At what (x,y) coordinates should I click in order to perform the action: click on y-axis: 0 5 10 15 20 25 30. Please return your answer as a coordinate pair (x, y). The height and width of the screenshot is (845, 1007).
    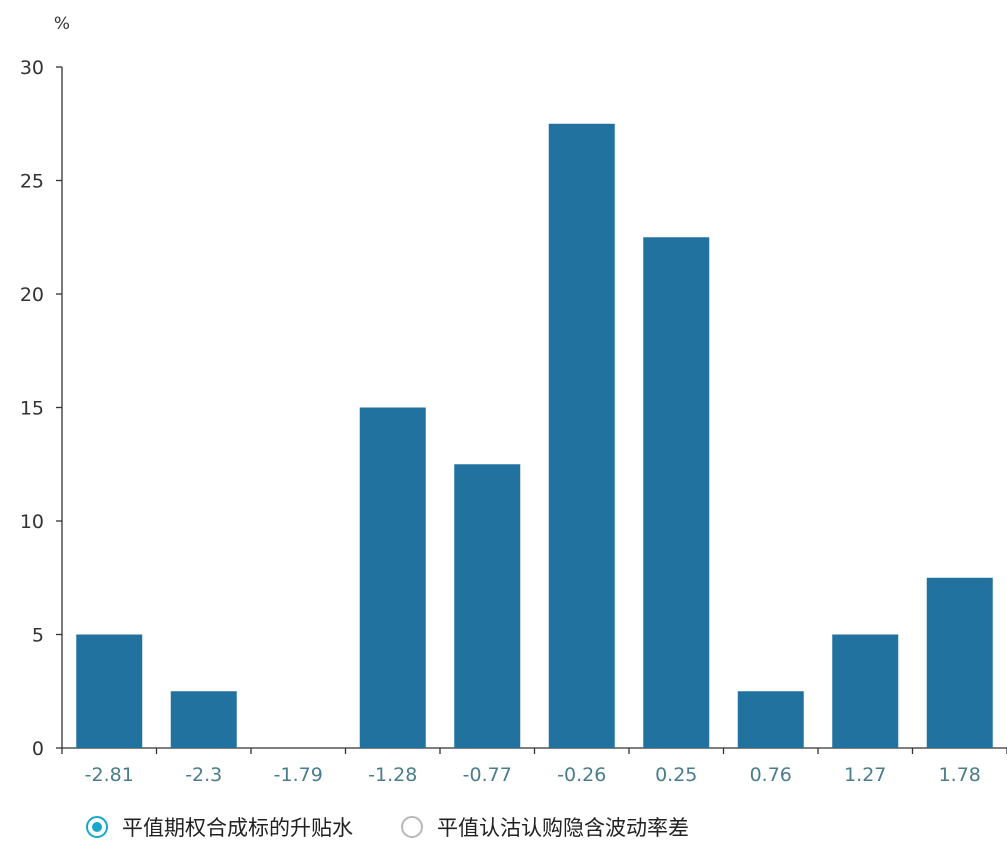
    Looking at the image, I should click on (41, 408).